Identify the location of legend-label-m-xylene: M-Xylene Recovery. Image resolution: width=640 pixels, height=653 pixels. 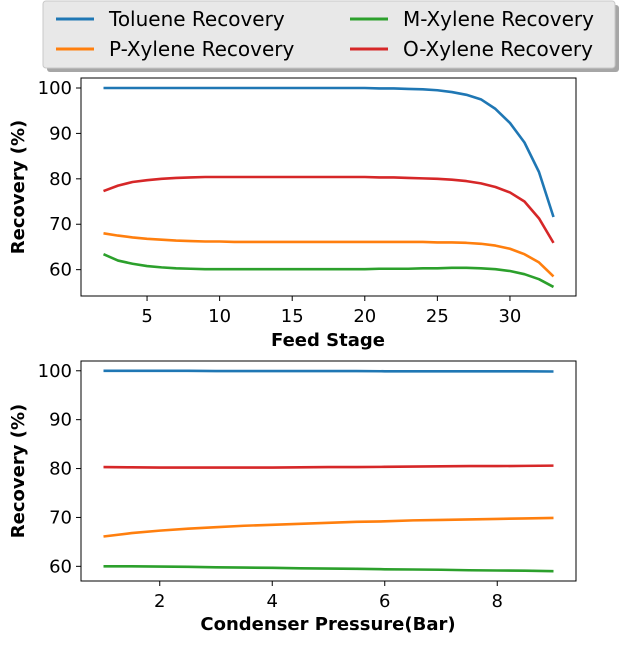
(498, 19).